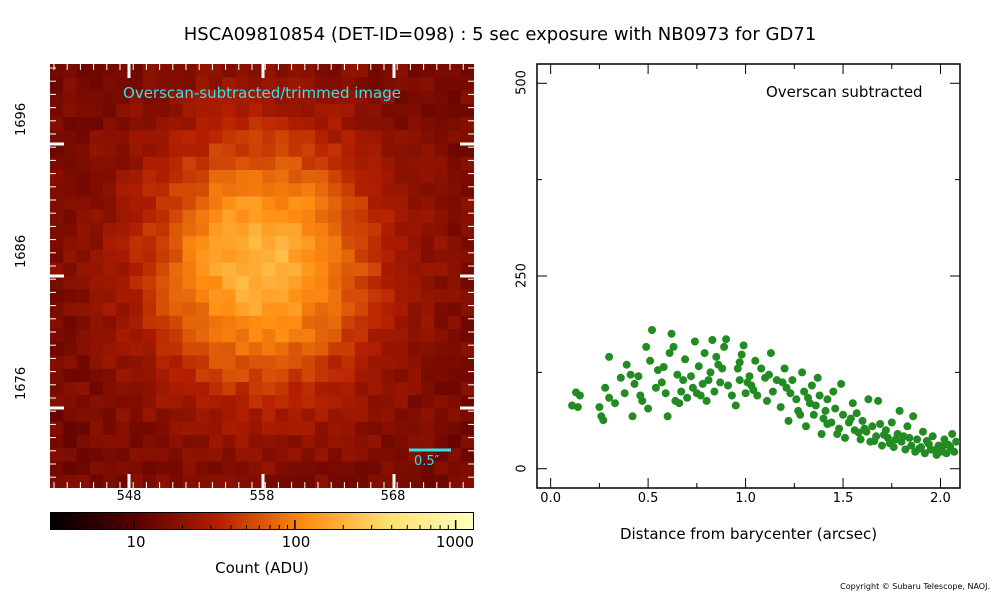 This screenshot has width=1000, height=600. I want to click on colorbar-ticks, so click(253, 525).